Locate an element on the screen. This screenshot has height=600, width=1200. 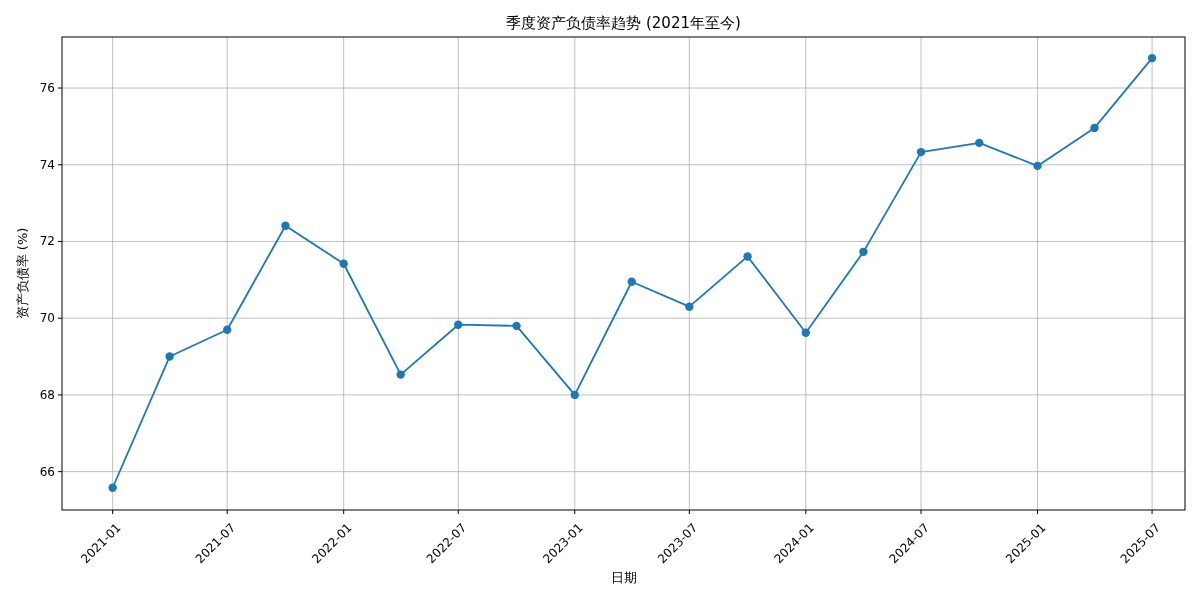
y-tick-label: 72 is located at coordinates (47, 241).